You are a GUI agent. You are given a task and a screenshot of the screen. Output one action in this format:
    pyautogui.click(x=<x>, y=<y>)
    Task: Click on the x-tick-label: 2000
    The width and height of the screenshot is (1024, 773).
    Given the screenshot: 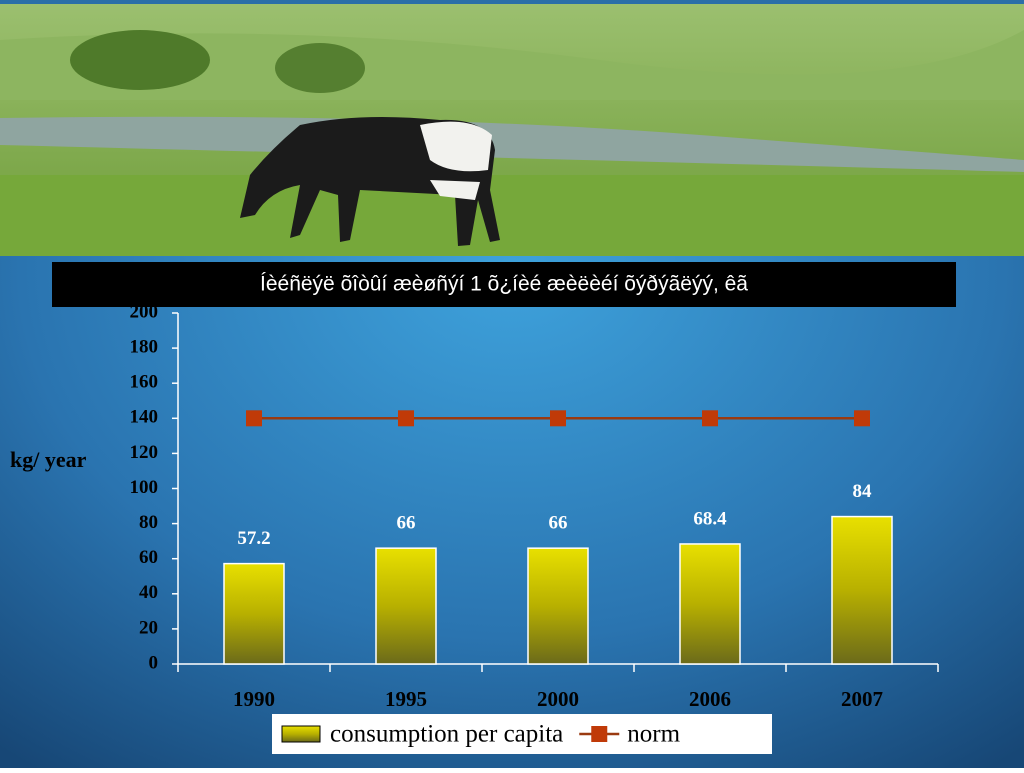 What is the action you would take?
    pyautogui.click(x=558, y=699)
    